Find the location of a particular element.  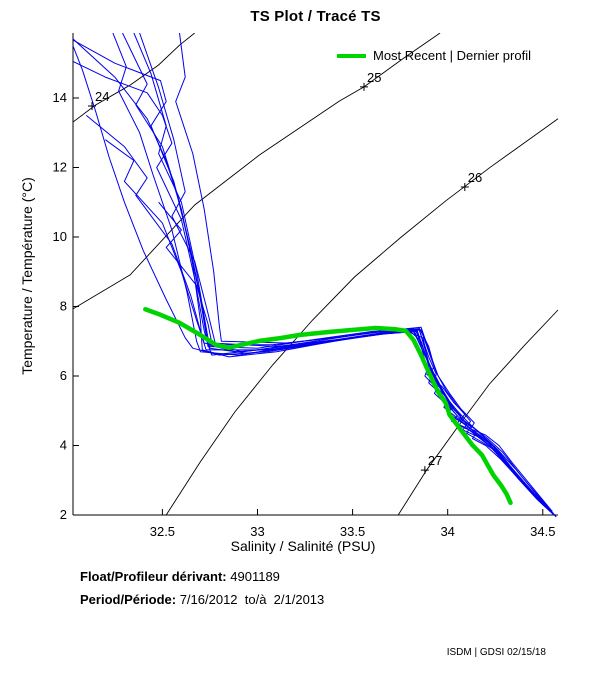

y-tick-label: 6 is located at coordinates (63, 375).